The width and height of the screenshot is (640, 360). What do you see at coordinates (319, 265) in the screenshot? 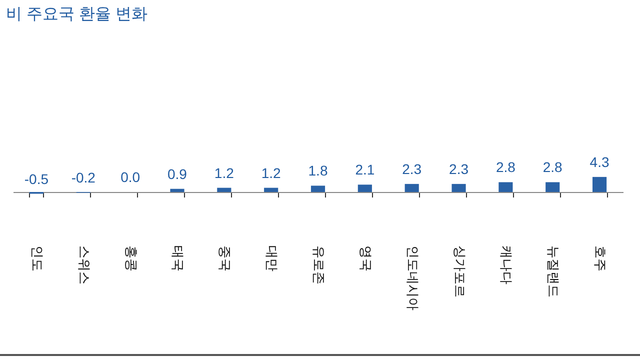
I see `x-tick-label: 유로존` at bounding box center [319, 265].